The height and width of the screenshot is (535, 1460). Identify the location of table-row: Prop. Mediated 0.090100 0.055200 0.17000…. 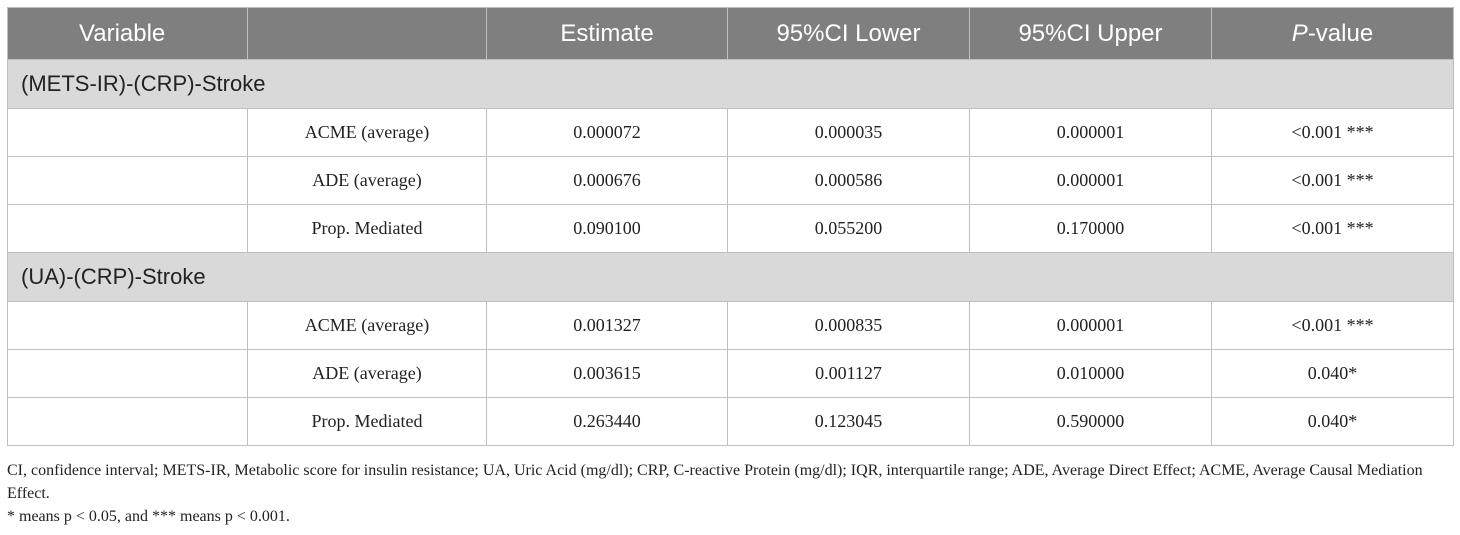
(730, 228).